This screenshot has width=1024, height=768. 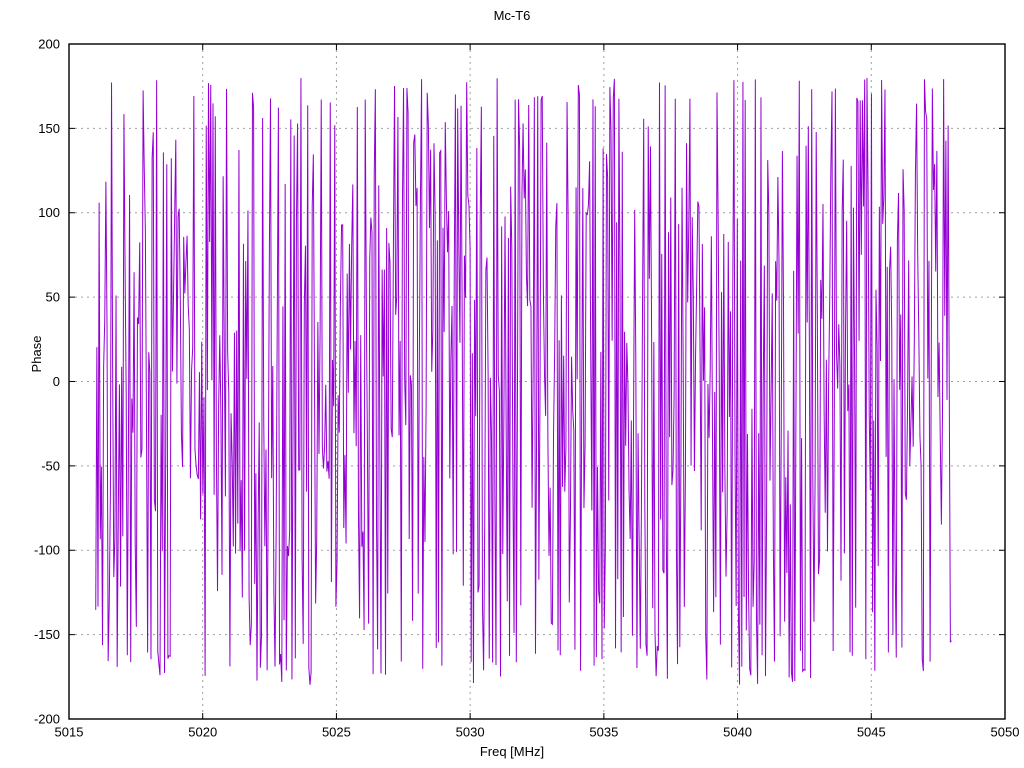 I want to click on x-tick-label: 5045, so click(x=871, y=732).